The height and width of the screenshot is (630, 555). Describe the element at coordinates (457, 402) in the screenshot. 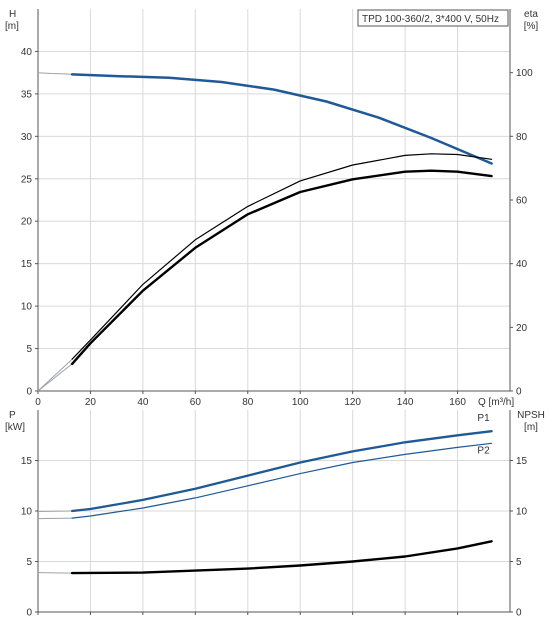

I see `x-tick-label: 160` at that location.